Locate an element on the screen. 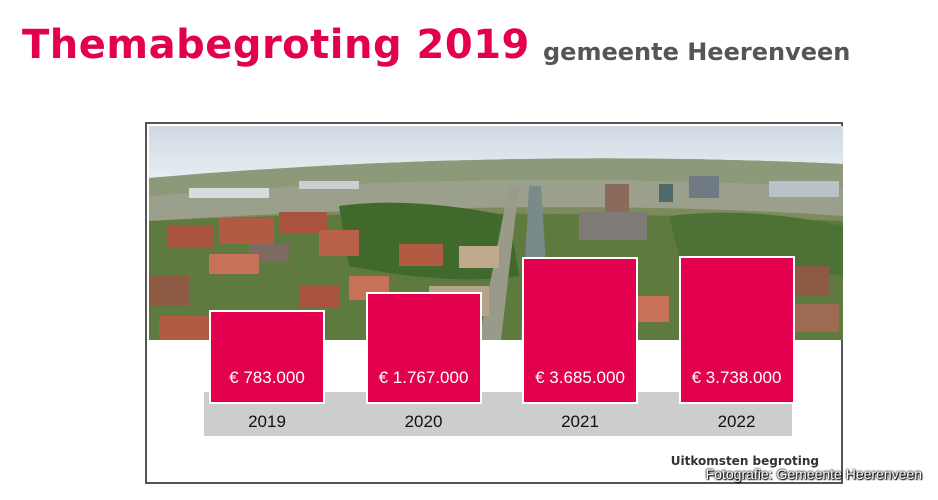  bar-value-label: € 3.738.000 is located at coordinates (736, 377).